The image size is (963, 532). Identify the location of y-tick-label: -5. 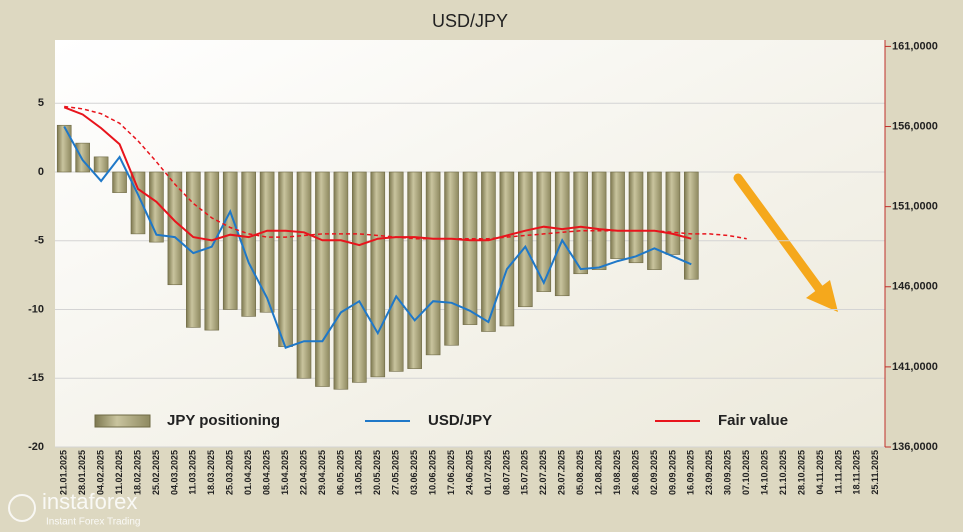
(39, 241).